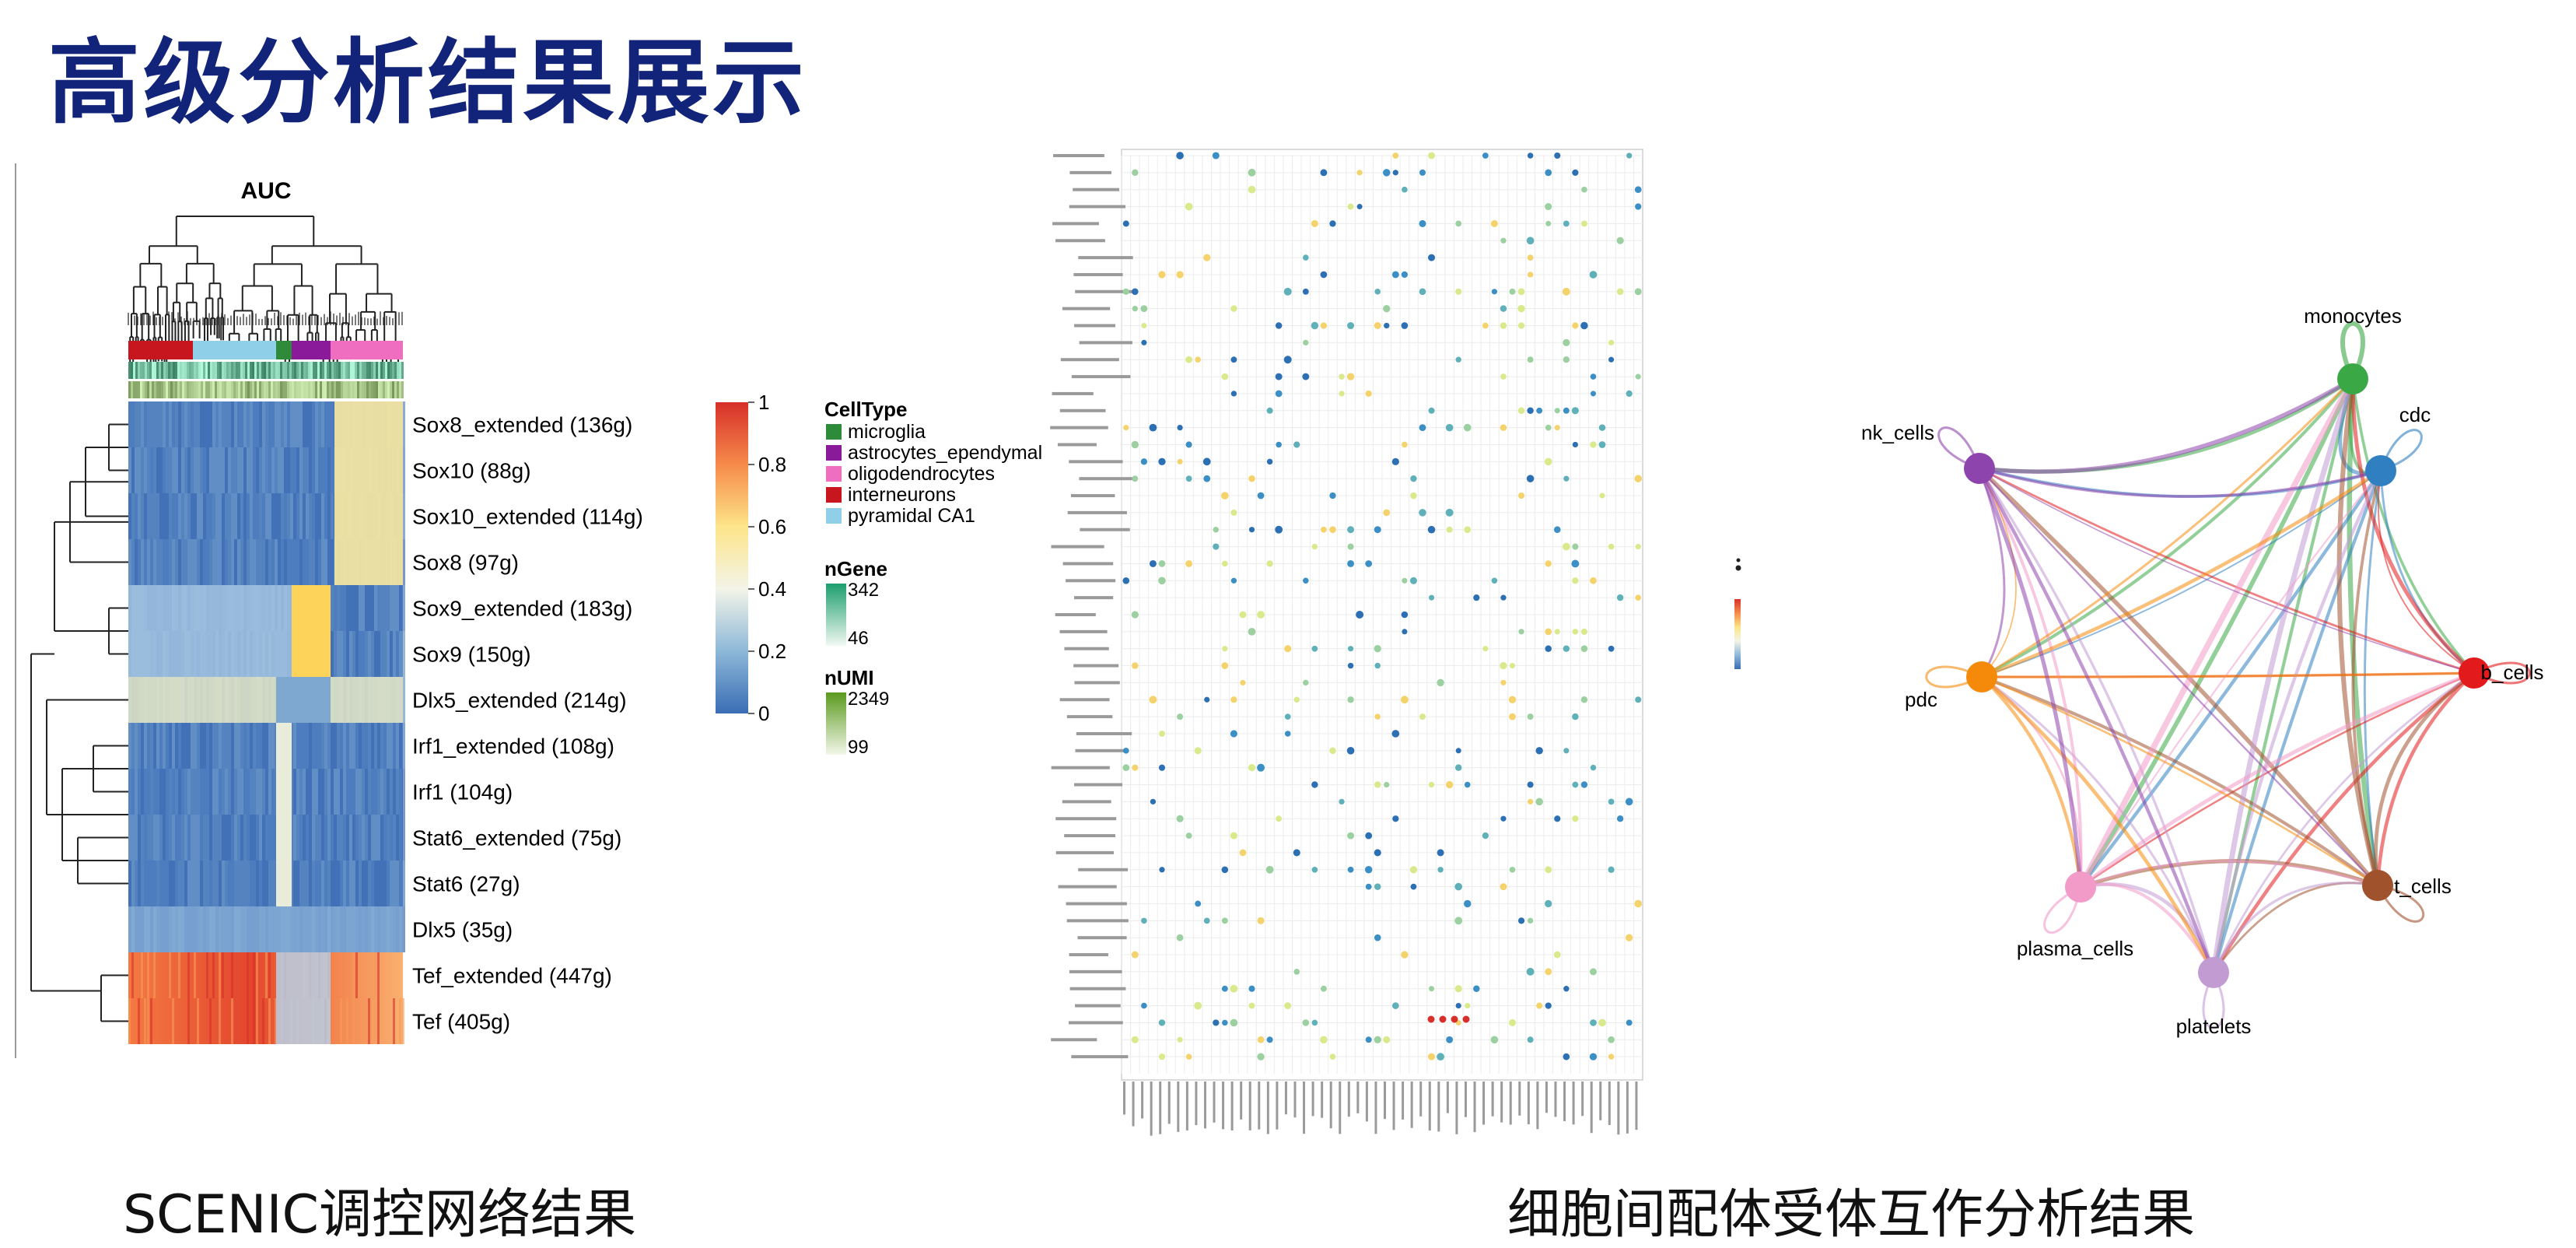 Image resolution: width=2576 pixels, height=1248 pixels. What do you see at coordinates (887, 432) in the screenshot?
I see `celltype-label: microglia` at bounding box center [887, 432].